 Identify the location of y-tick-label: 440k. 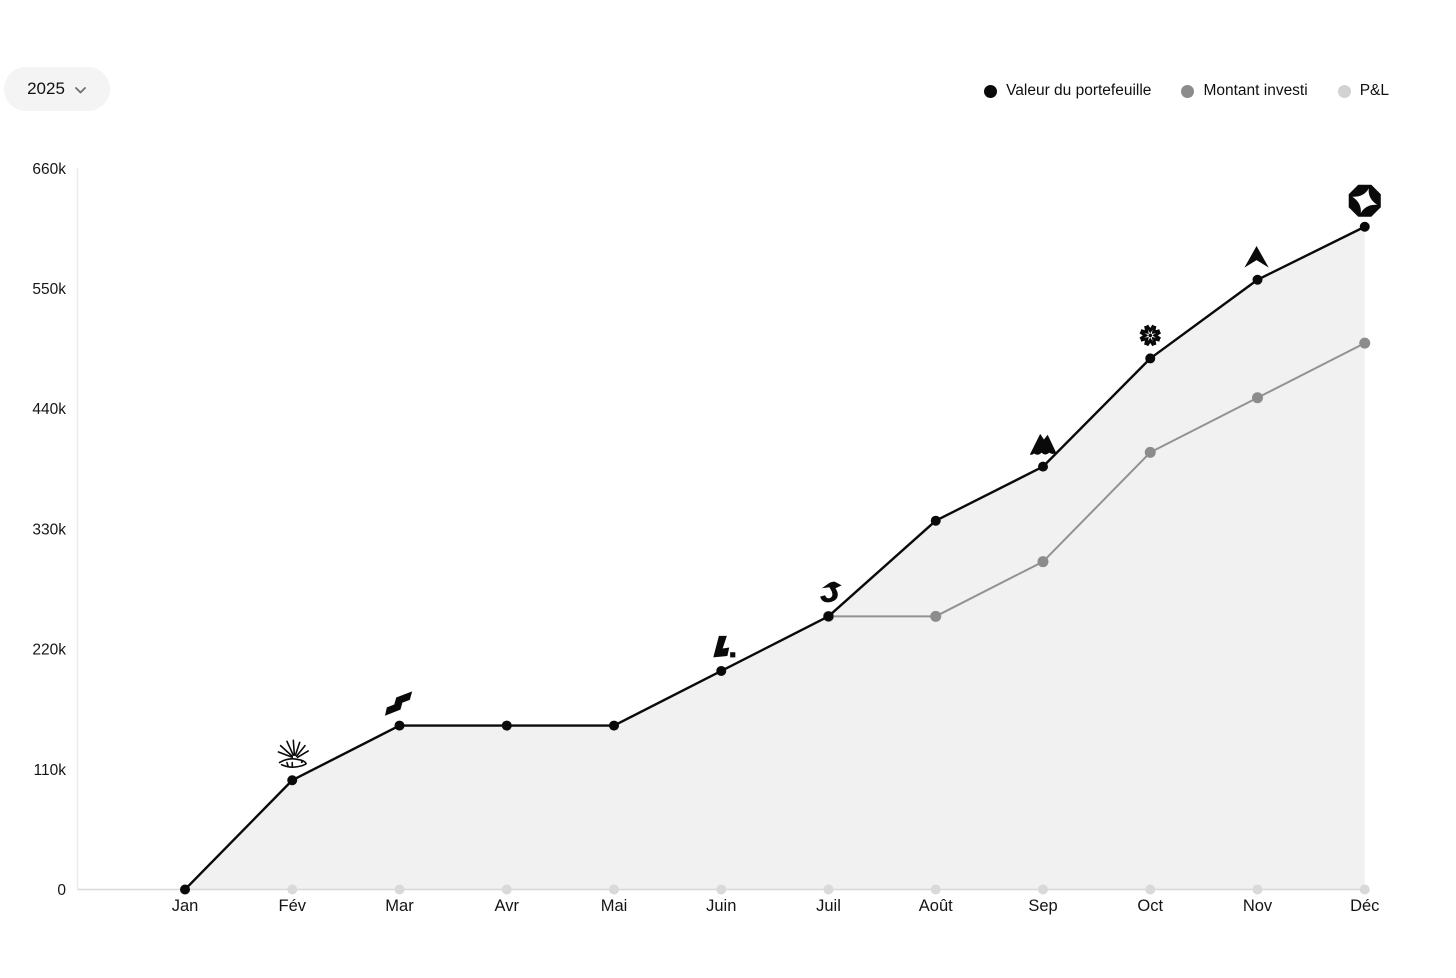
(49, 409).